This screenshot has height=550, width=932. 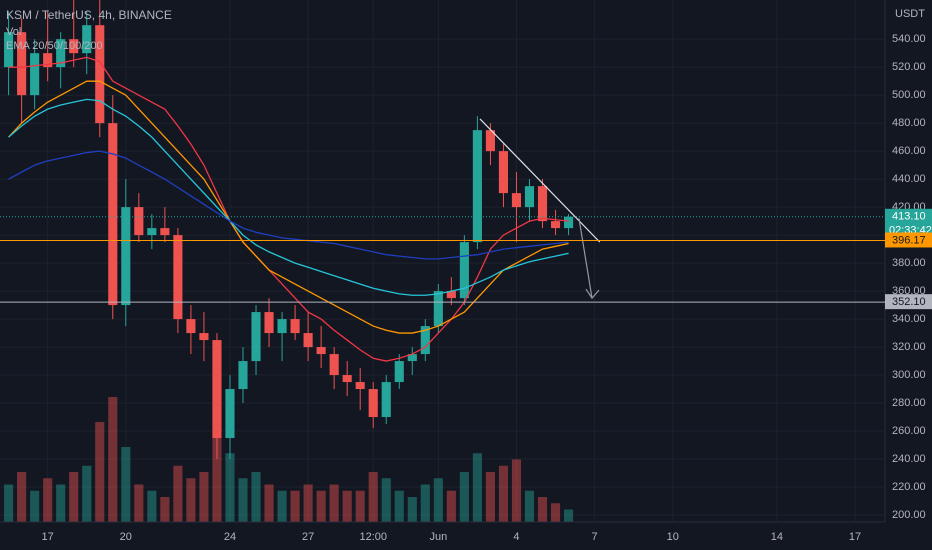 I want to click on x-tick-label: Jun, so click(x=438, y=537).